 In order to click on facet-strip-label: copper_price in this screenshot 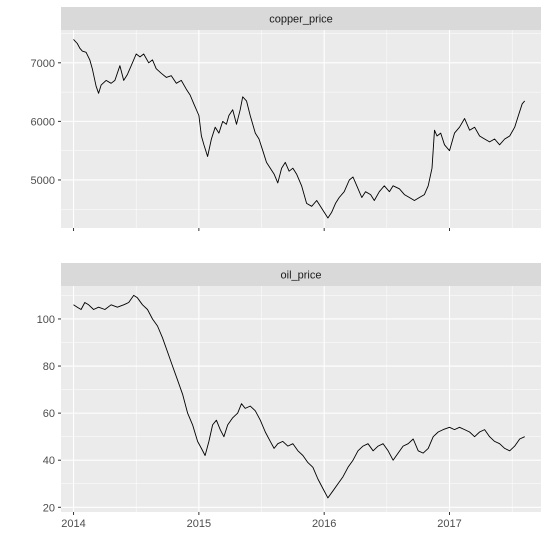, I will do `click(301, 20)`.